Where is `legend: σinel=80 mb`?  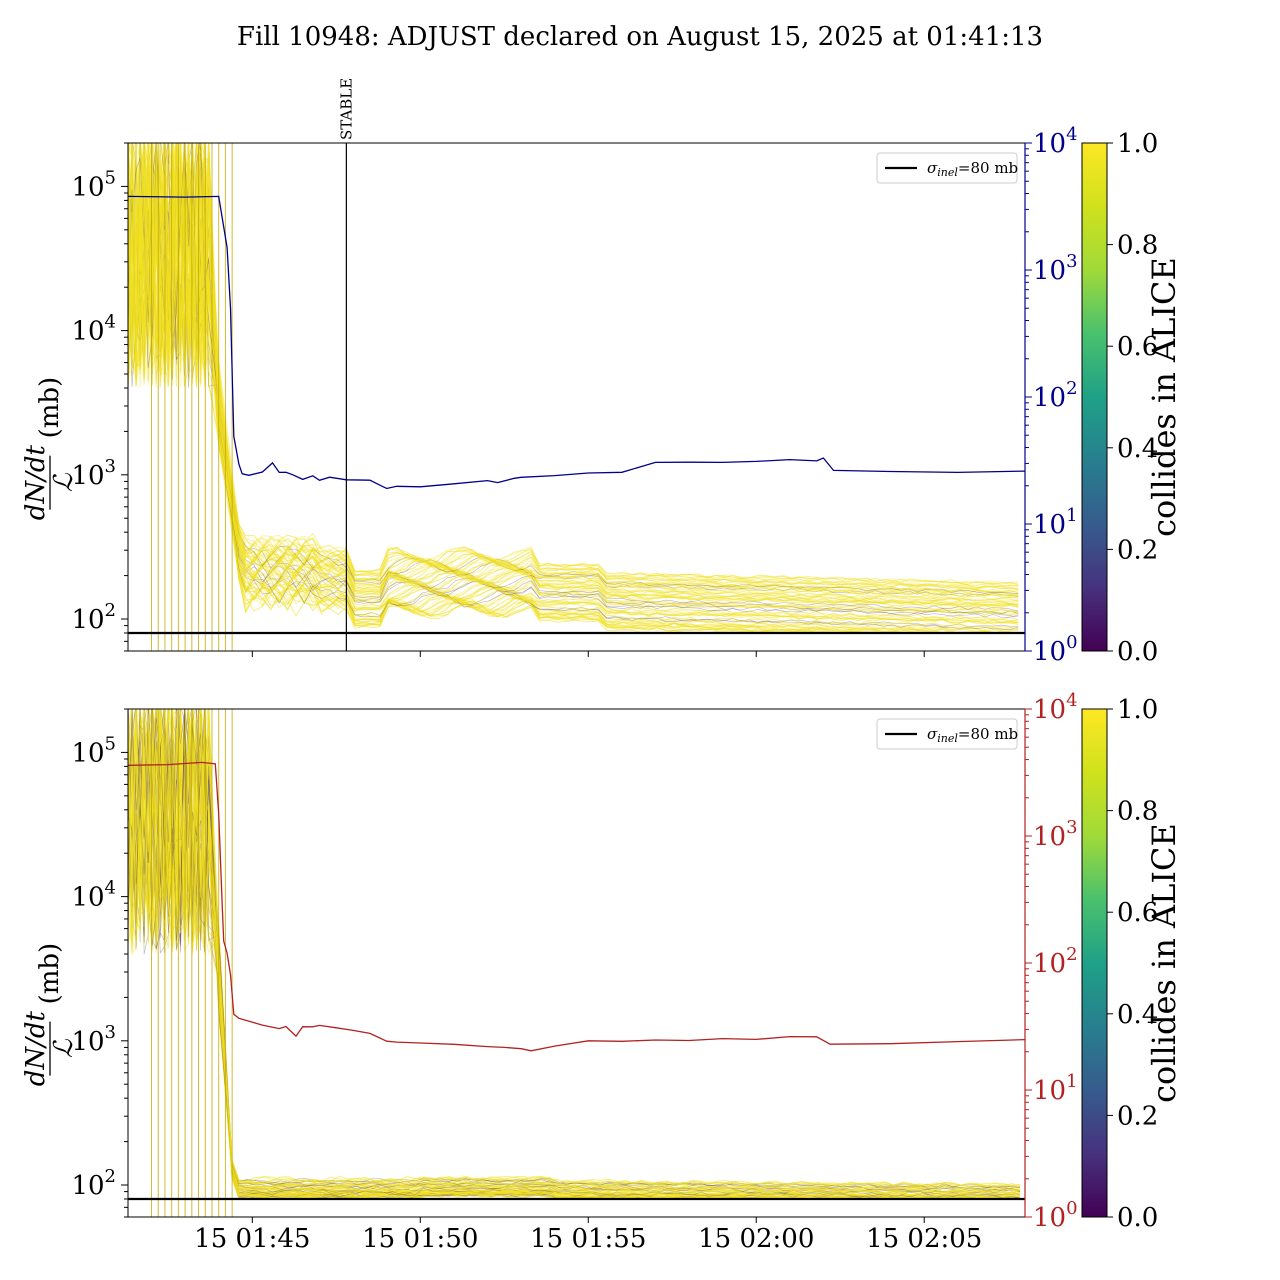 legend: σinel=80 mb is located at coordinates (947, 168).